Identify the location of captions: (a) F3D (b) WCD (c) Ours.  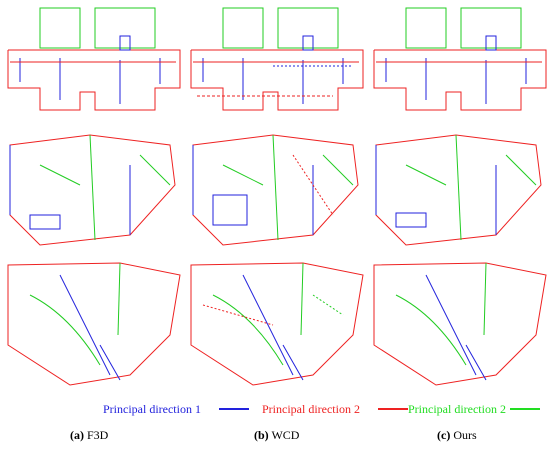
(275, 437).